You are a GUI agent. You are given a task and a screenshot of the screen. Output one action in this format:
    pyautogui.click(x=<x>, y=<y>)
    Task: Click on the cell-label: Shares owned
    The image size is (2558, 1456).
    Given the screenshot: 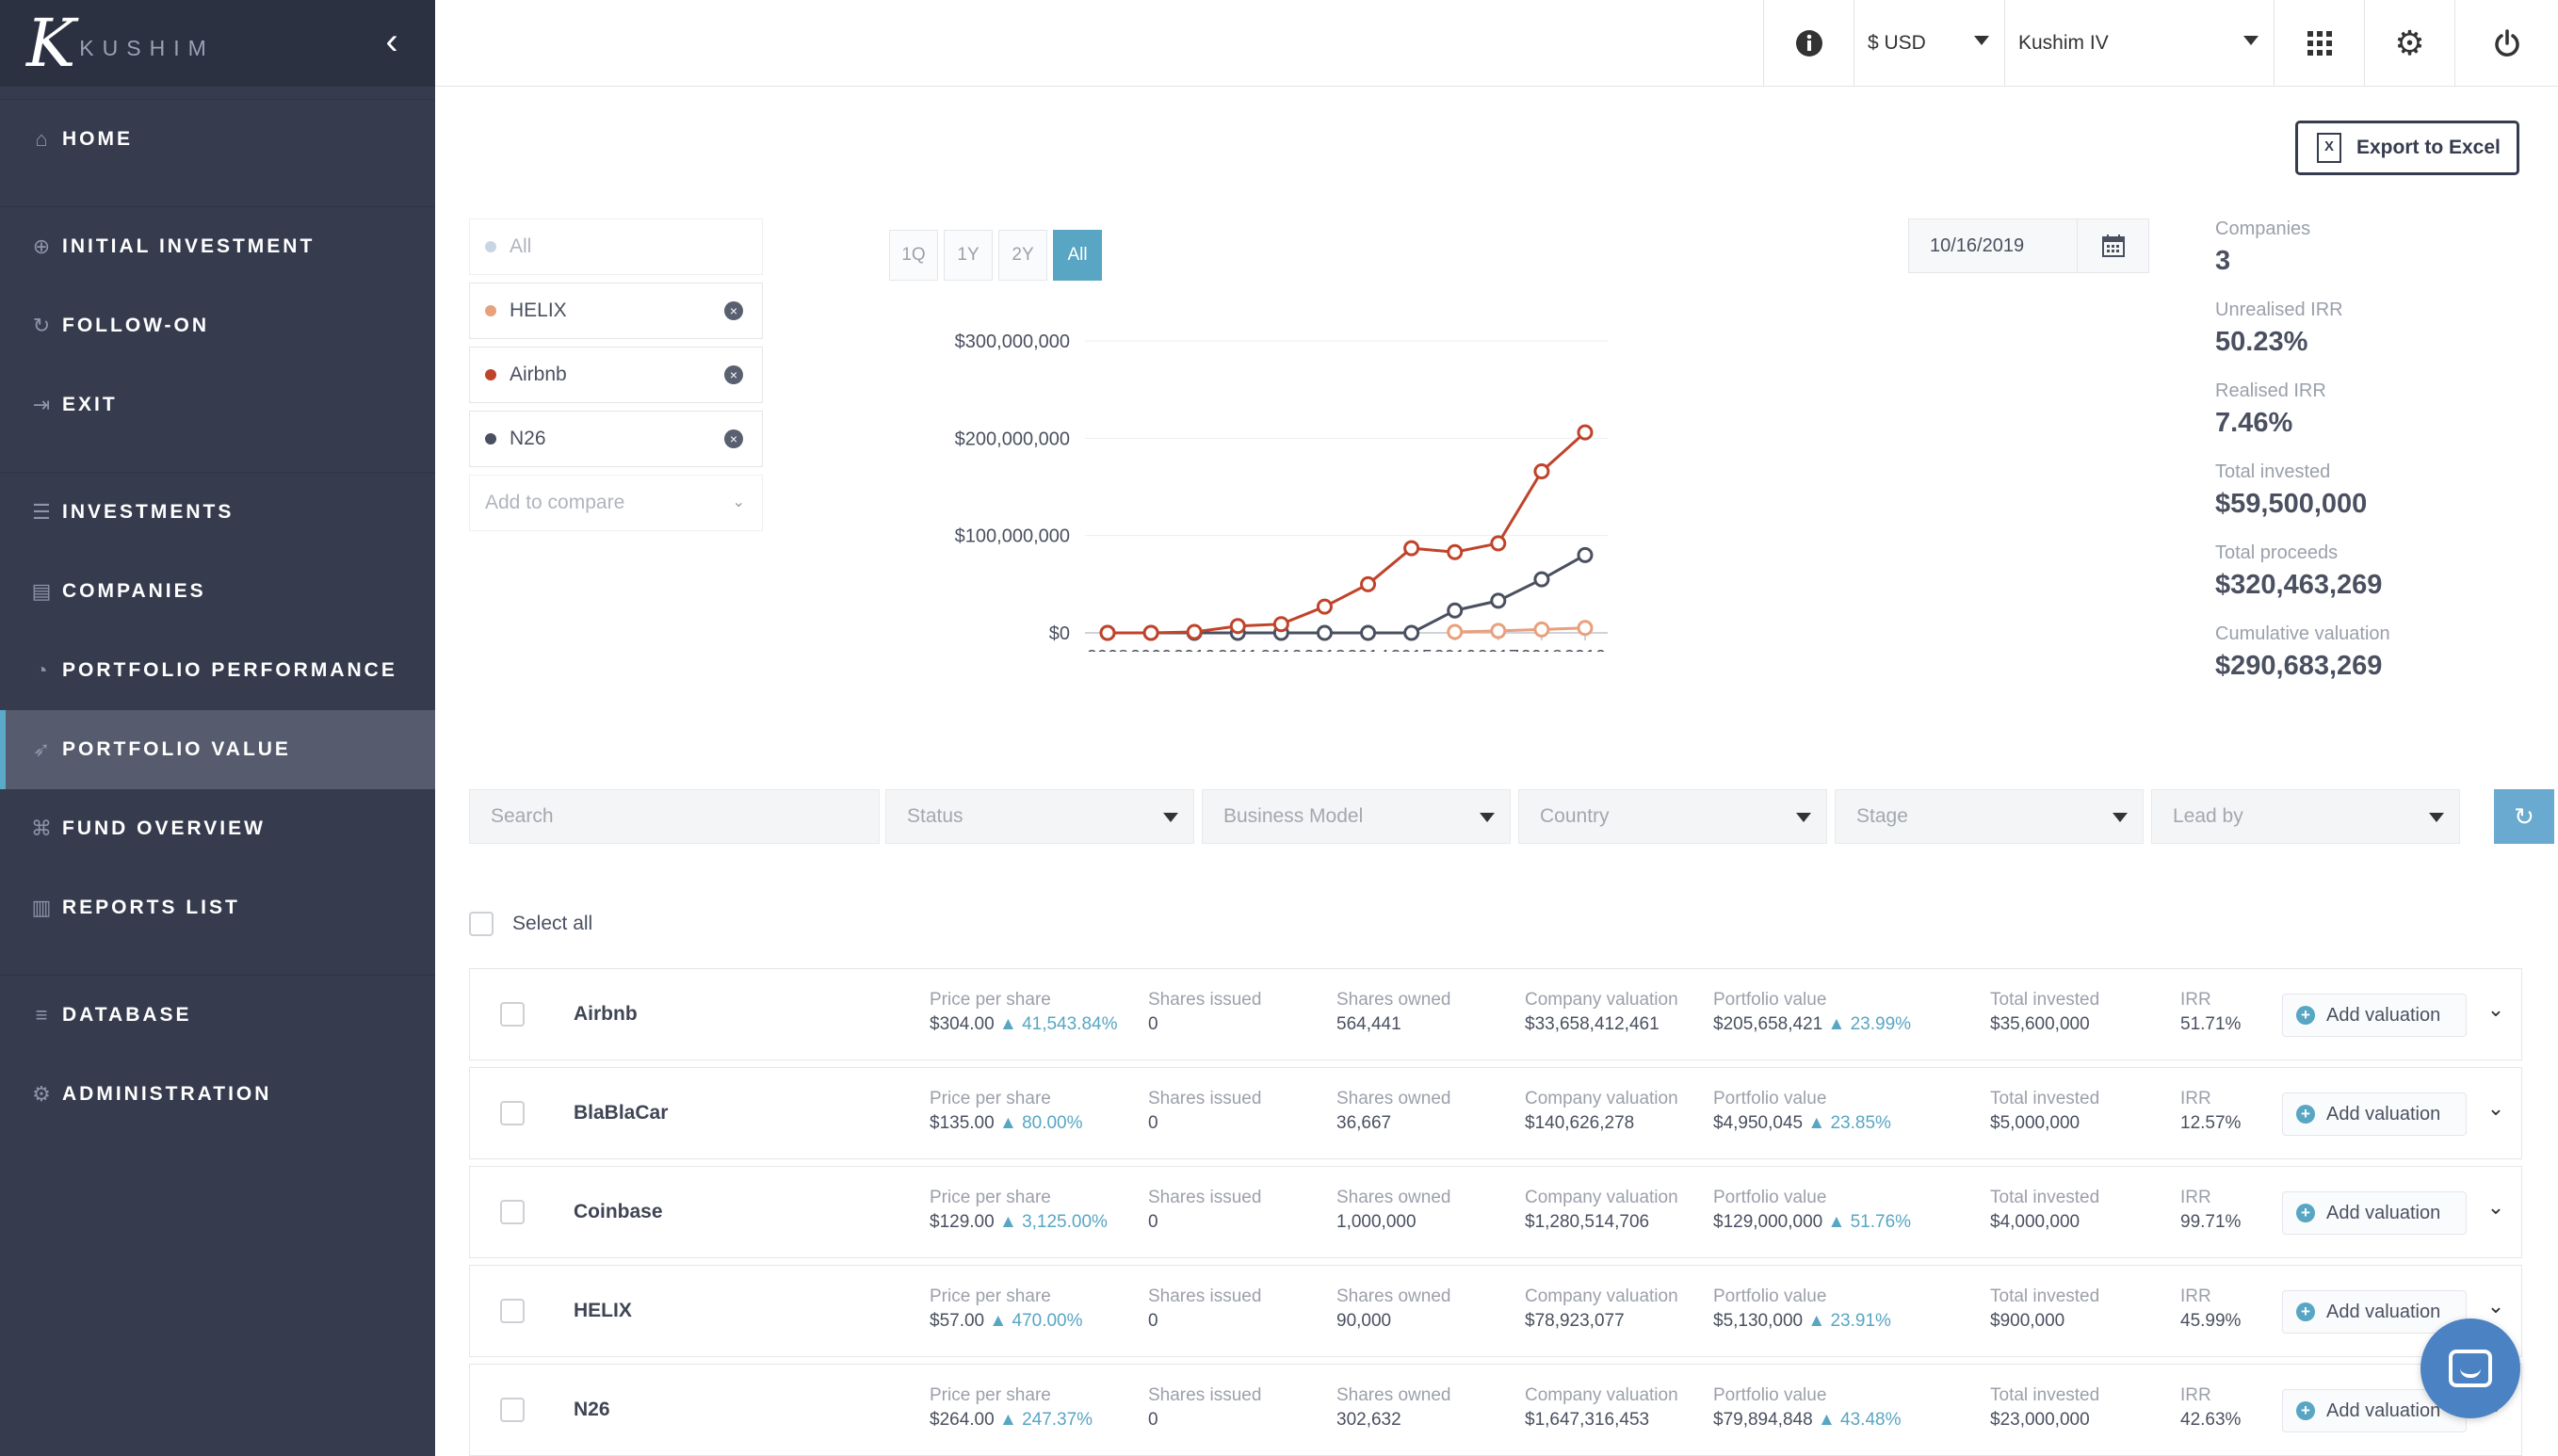 What is the action you would take?
    pyautogui.click(x=1393, y=1296)
    